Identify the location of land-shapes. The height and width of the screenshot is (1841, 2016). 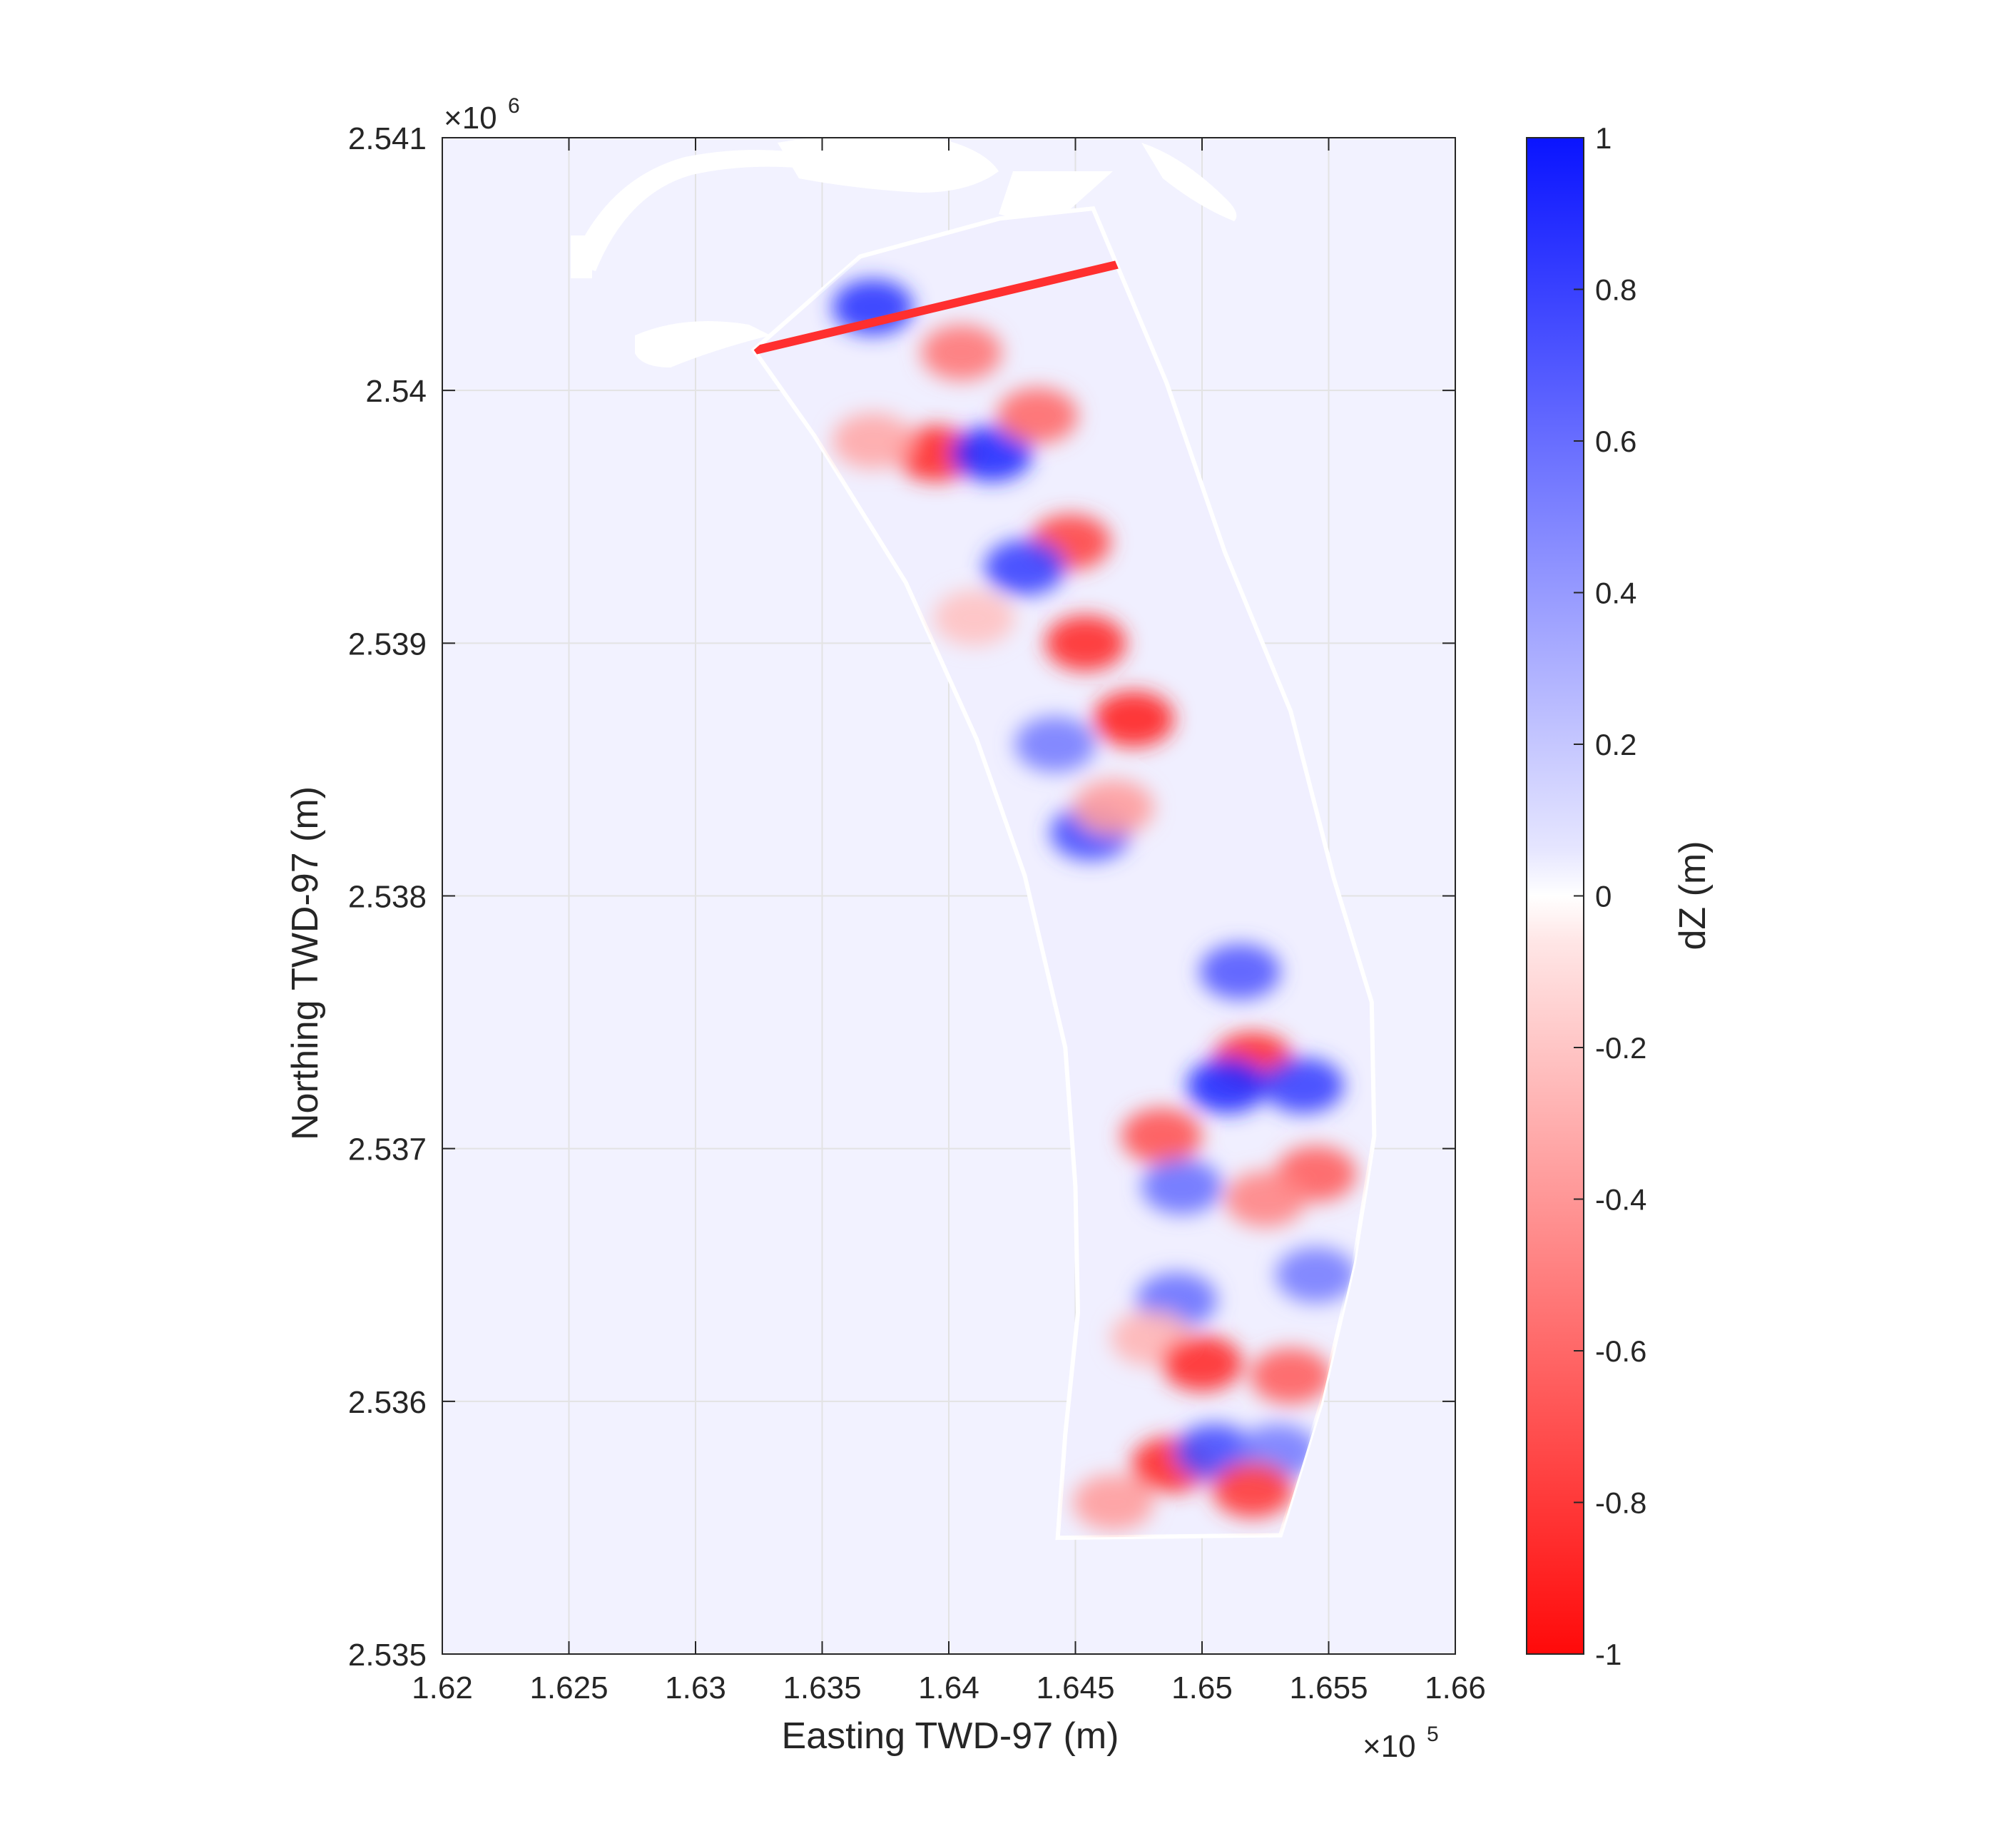
(904, 252).